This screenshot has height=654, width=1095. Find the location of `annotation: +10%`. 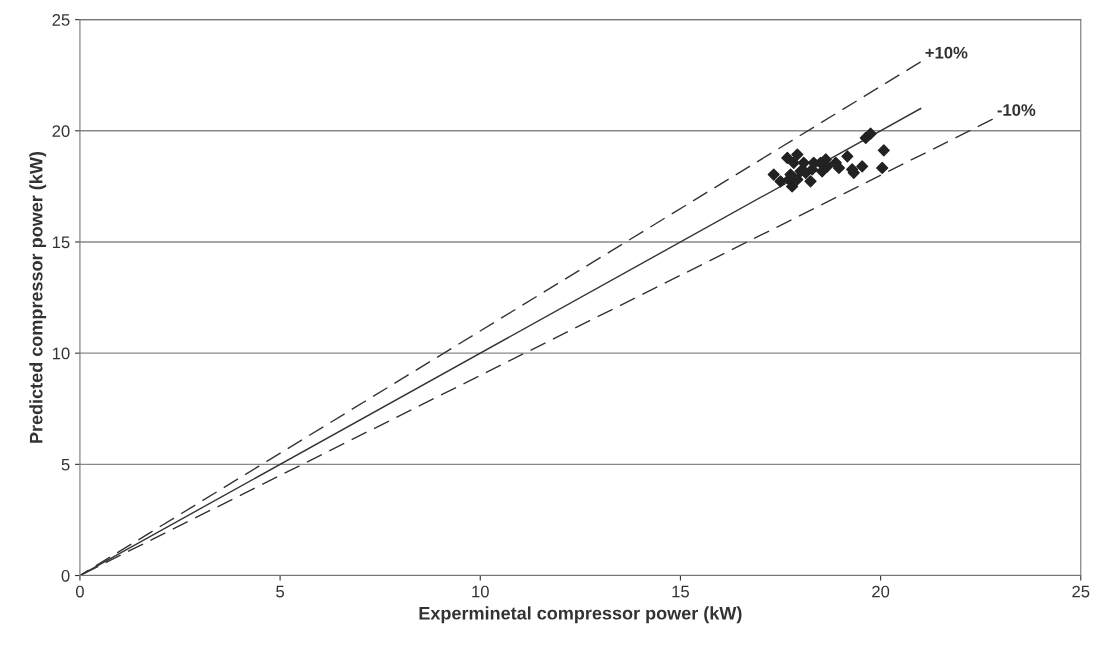

annotation: +10% is located at coordinates (946, 52).